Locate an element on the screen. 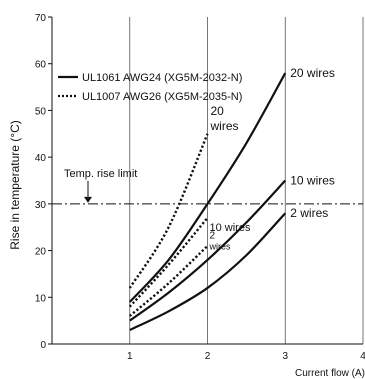  x-tick-label-4: 4 is located at coordinates (362, 356).